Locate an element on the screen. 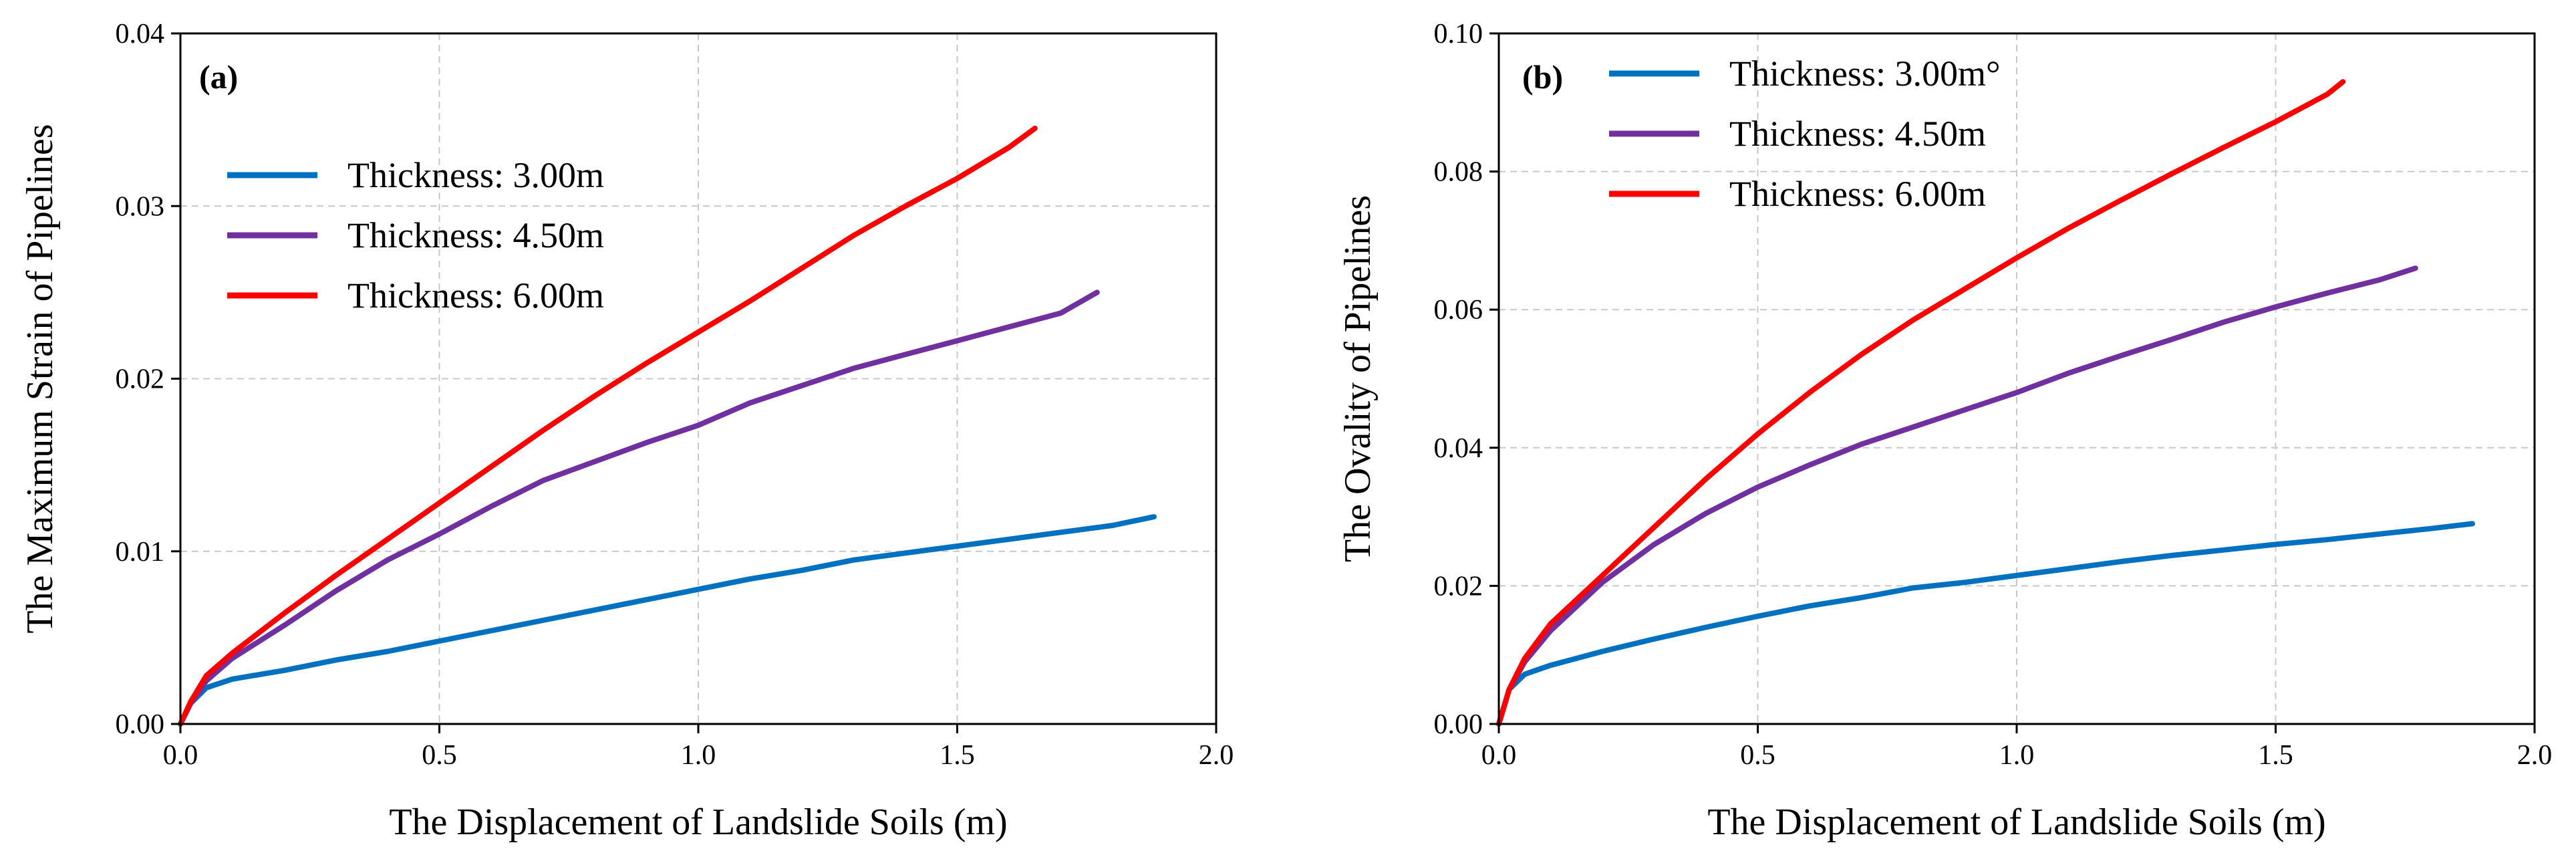  legend-label-a-2: Thickness: 6.00m is located at coordinates (475, 295).